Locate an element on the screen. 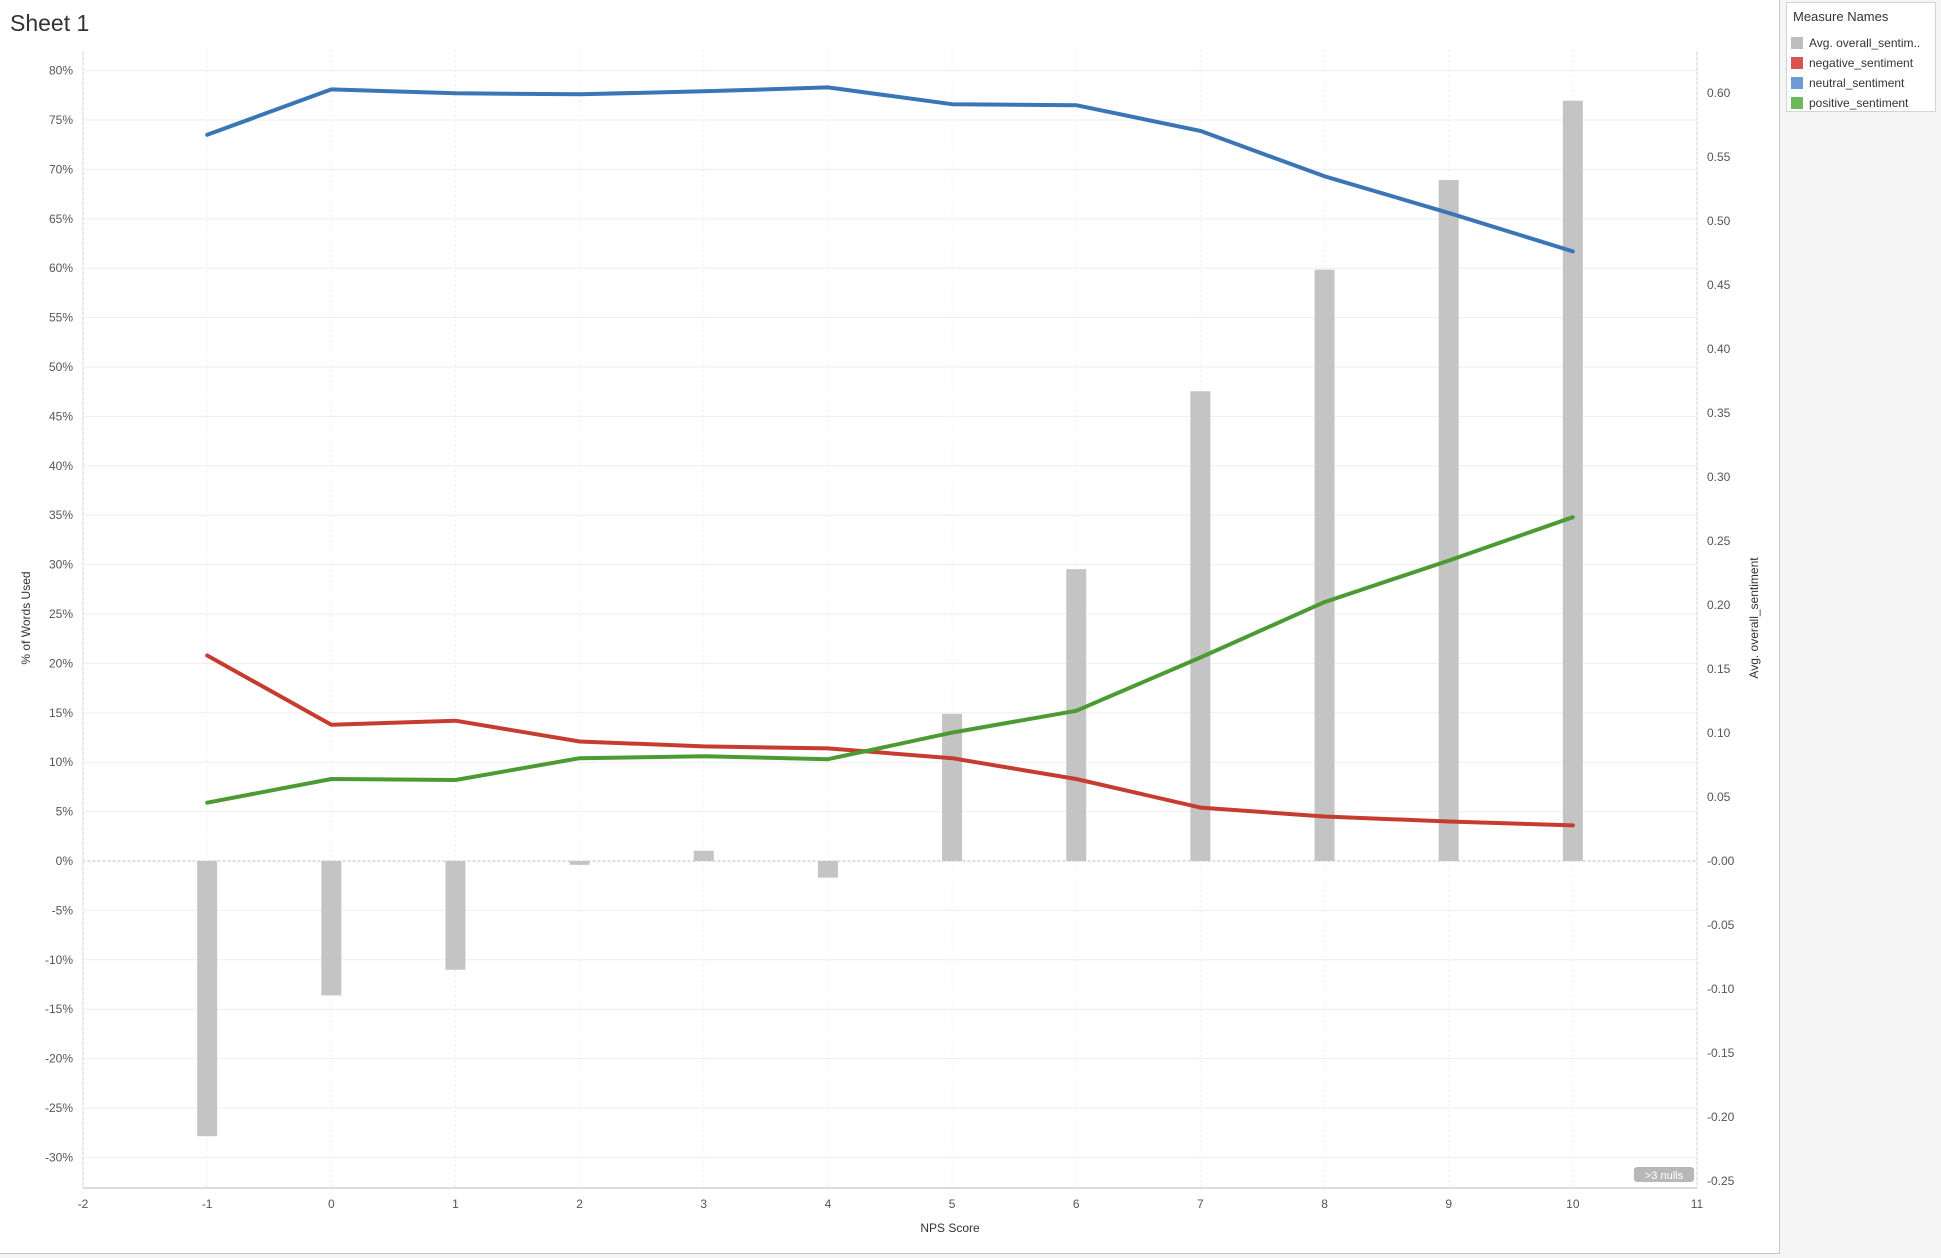  y-tick-label: -30% is located at coordinates (59, 1157).